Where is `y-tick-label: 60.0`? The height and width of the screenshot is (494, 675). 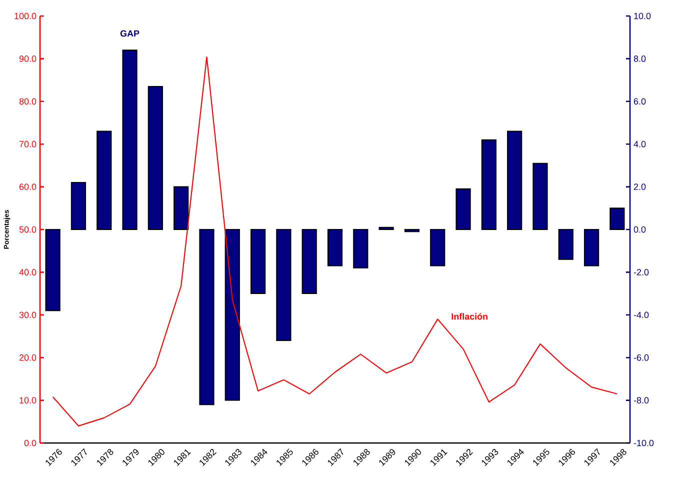 y-tick-label: 60.0 is located at coordinates (27, 187).